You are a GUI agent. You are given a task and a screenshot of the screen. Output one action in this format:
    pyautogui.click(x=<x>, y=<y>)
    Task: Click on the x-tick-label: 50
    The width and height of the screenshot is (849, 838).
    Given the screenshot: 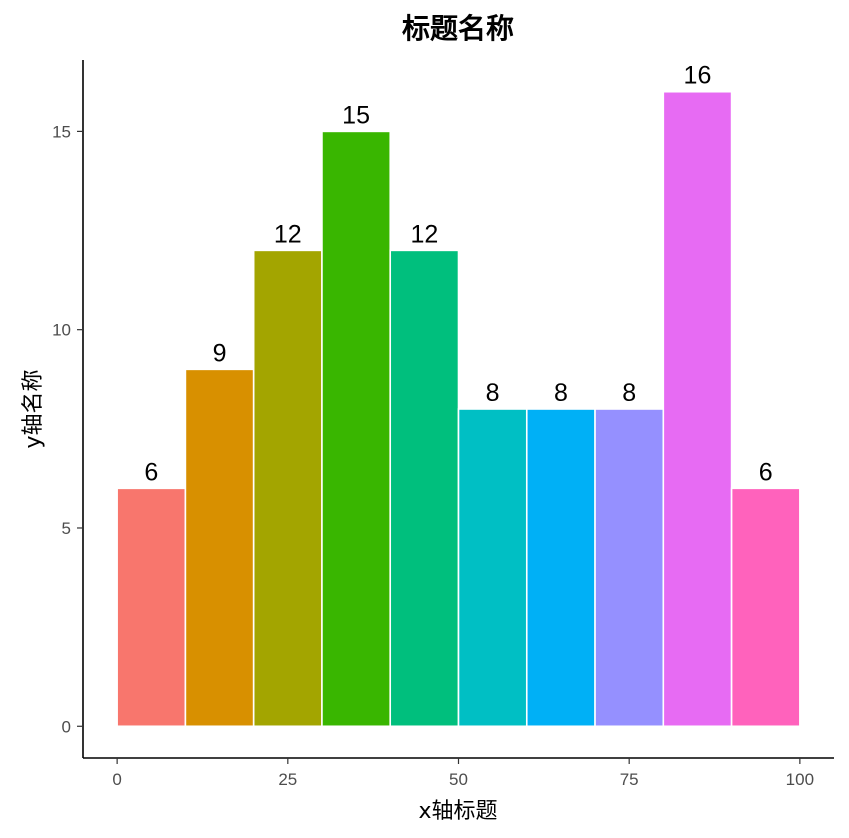 What is the action you would take?
    pyautogui.click(x=458, y=779)
    